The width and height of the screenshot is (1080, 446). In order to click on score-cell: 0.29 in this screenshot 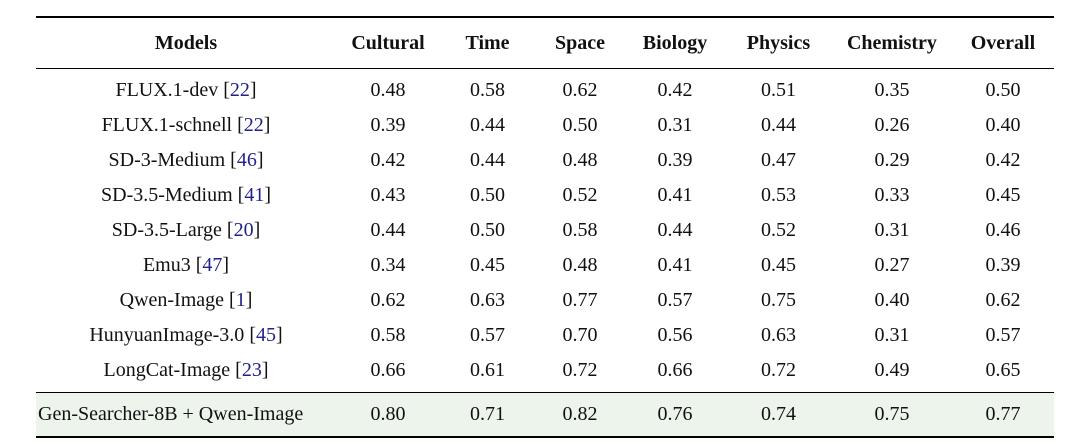, I will do `click(892, 160)`.